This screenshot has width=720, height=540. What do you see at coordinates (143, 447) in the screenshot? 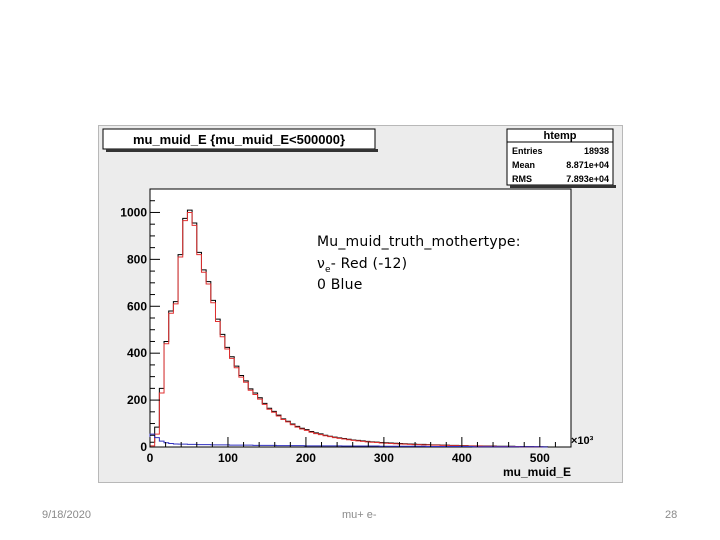
I see `y-tick-label: 0` at bounding box center [143, 447].